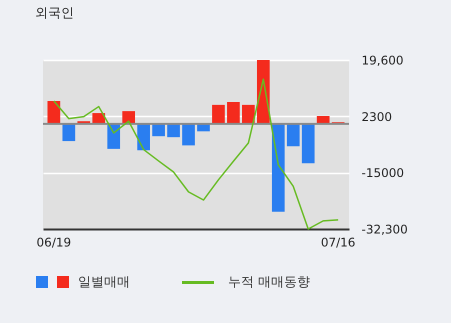 Image resolution: width=451 pixels, height=323 pixels. What do you see at coordinates (377, 117) in the screenshot?
I see `y-tick-label: 2300` at bounding box center [377, 117].